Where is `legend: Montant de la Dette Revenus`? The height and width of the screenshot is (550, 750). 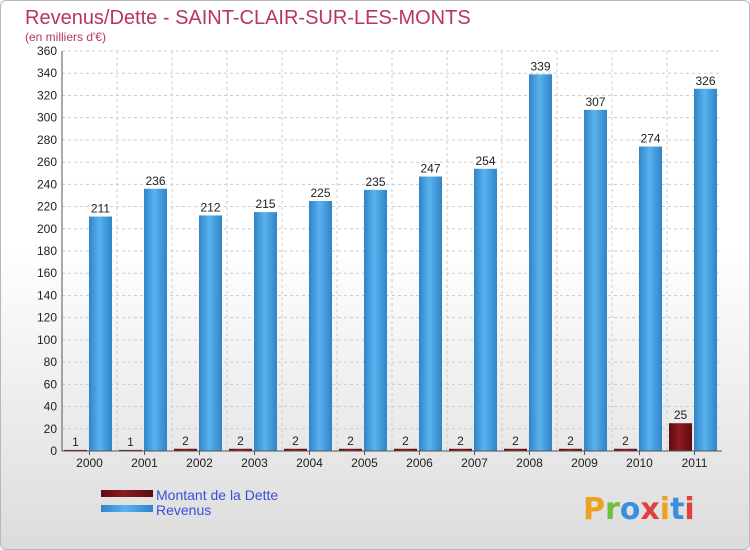
legend: Montant de la Dette Revenus is located at coordinates (189, 502).